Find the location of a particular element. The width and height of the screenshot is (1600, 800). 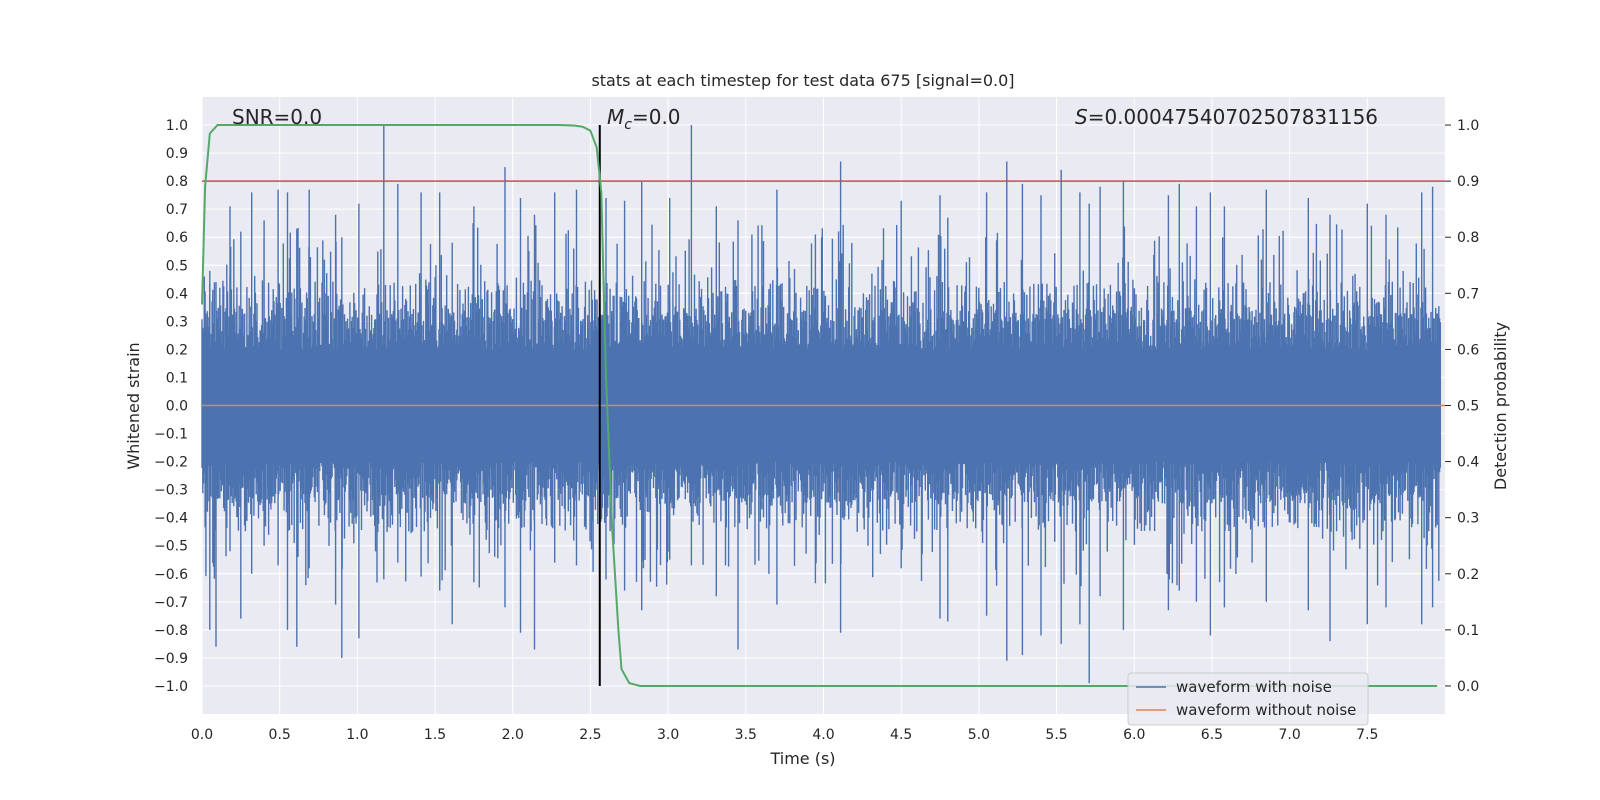

x-tick-label: 5.0 is located at coordinates (979, 735).